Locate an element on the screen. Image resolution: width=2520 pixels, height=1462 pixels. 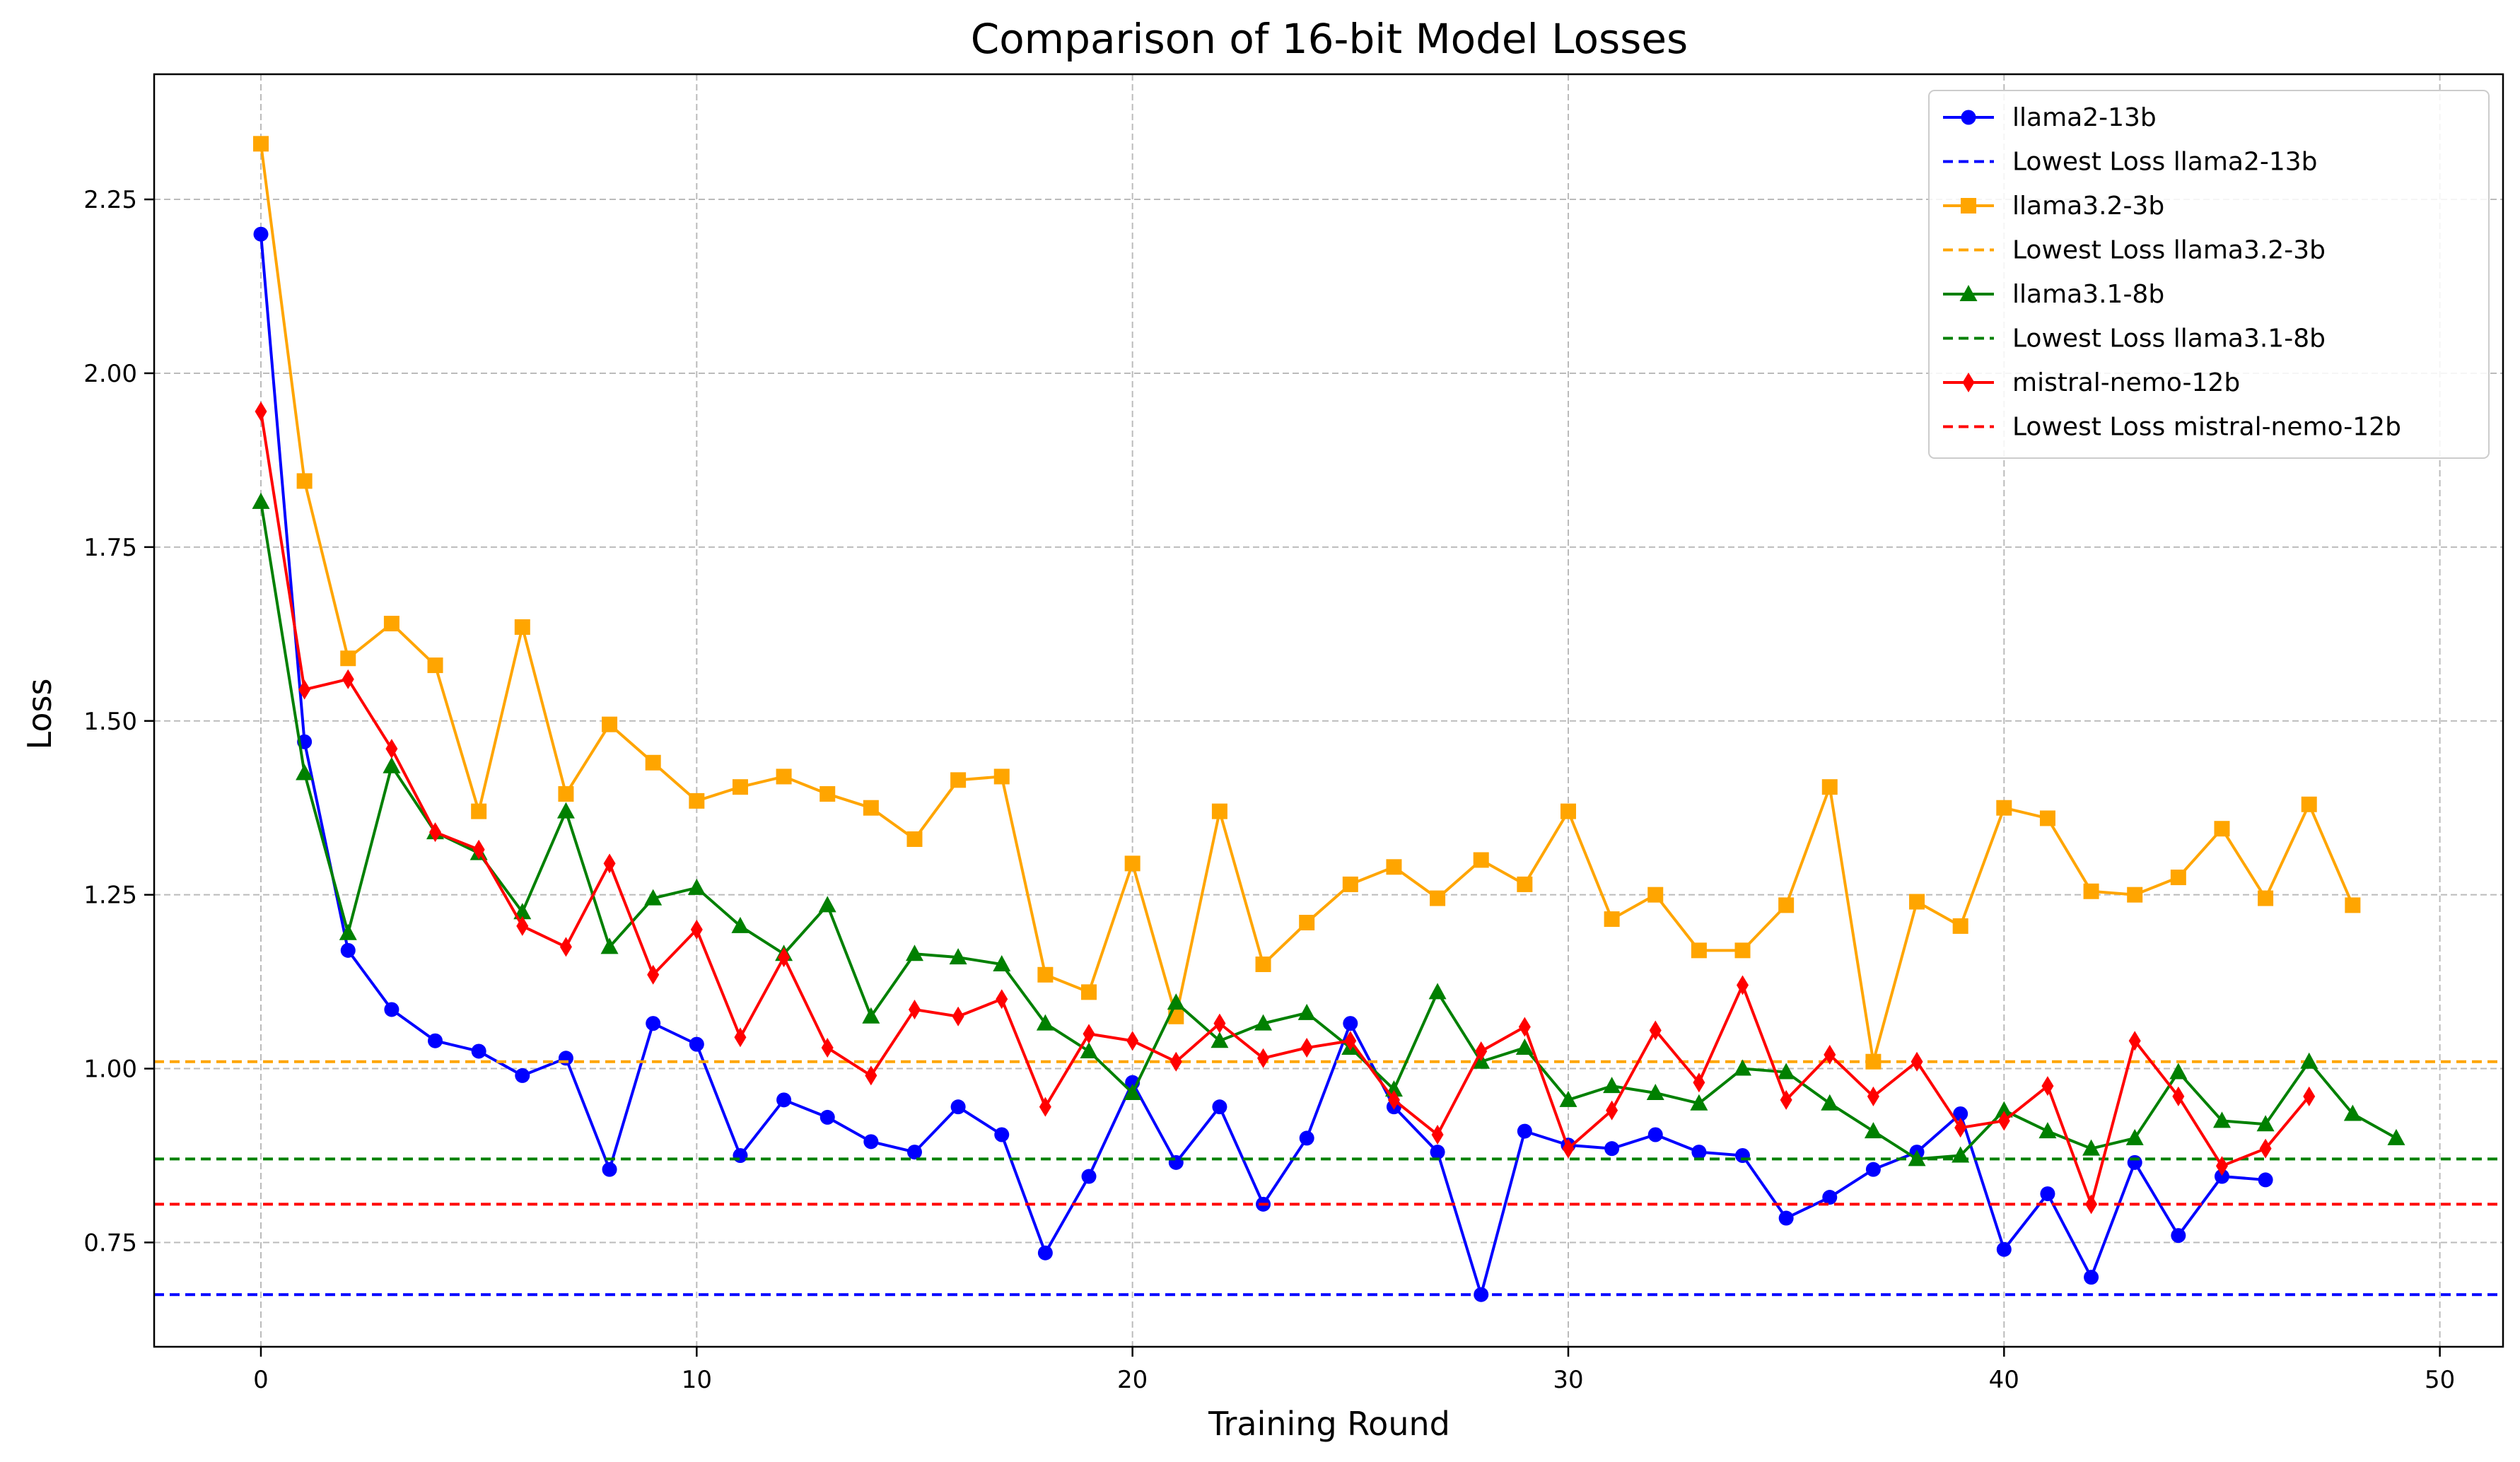
x-tick-label: 20 is located at coordinates (1132, 1380).